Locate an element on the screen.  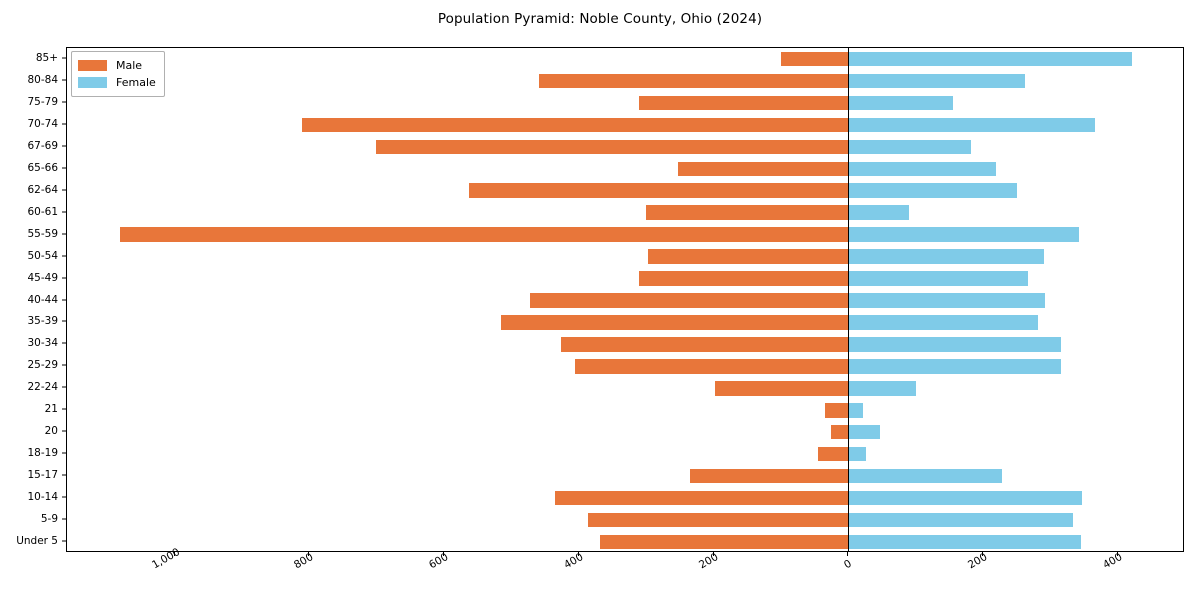
y-tick-label: 25-29 is located at coordinates (42, 365).